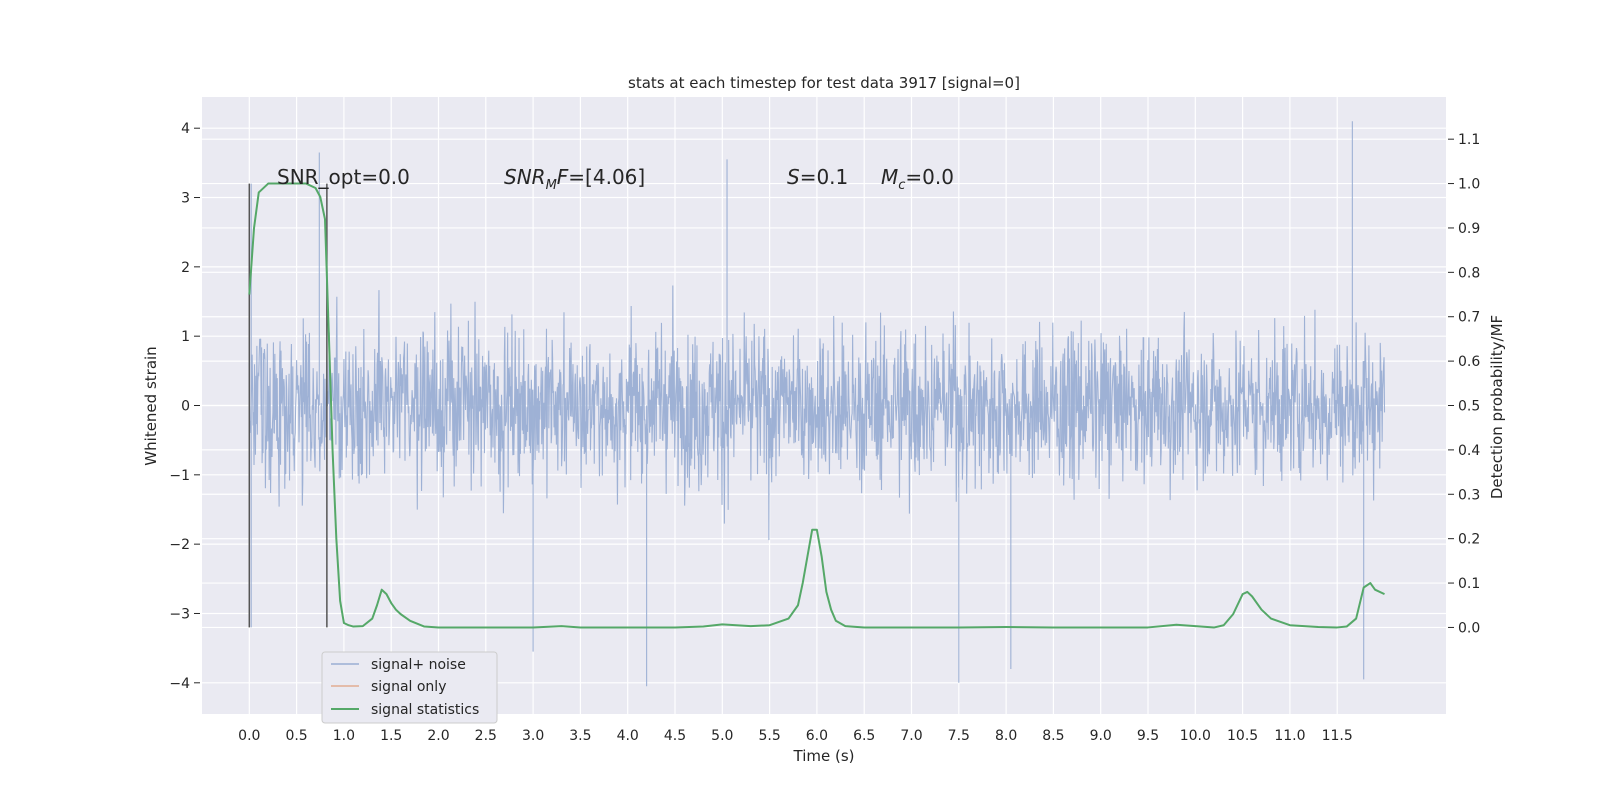 Image resolution: width=1600 pixels, height=800 pixels. Describe the element at coordinates (185, 407) in the screenshot. I see `y-tick-label: 0` at that location.